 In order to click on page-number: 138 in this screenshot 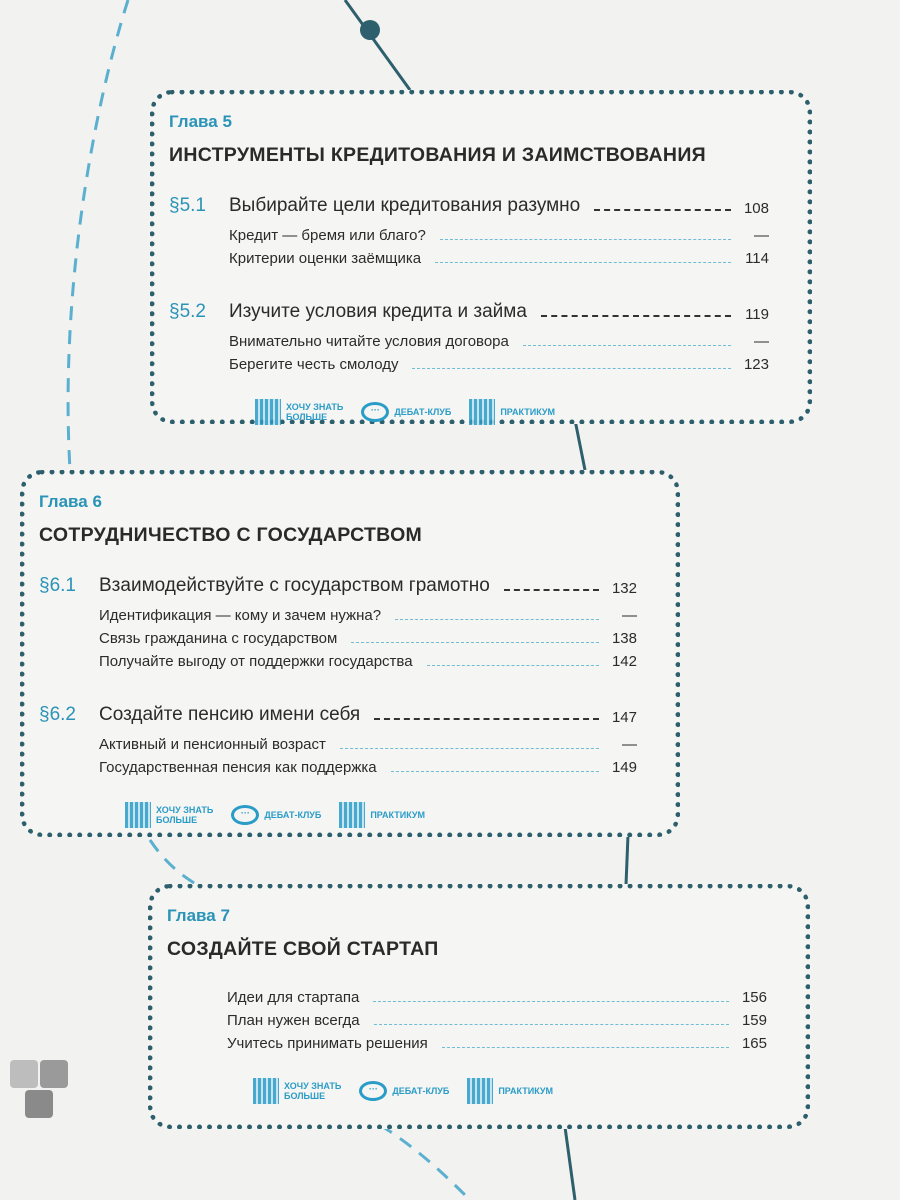, I will do `click(624, 638)`.